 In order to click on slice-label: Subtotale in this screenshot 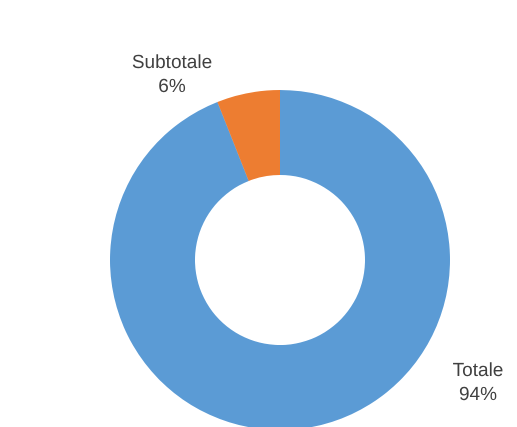, I will do `click(172, 62)`.